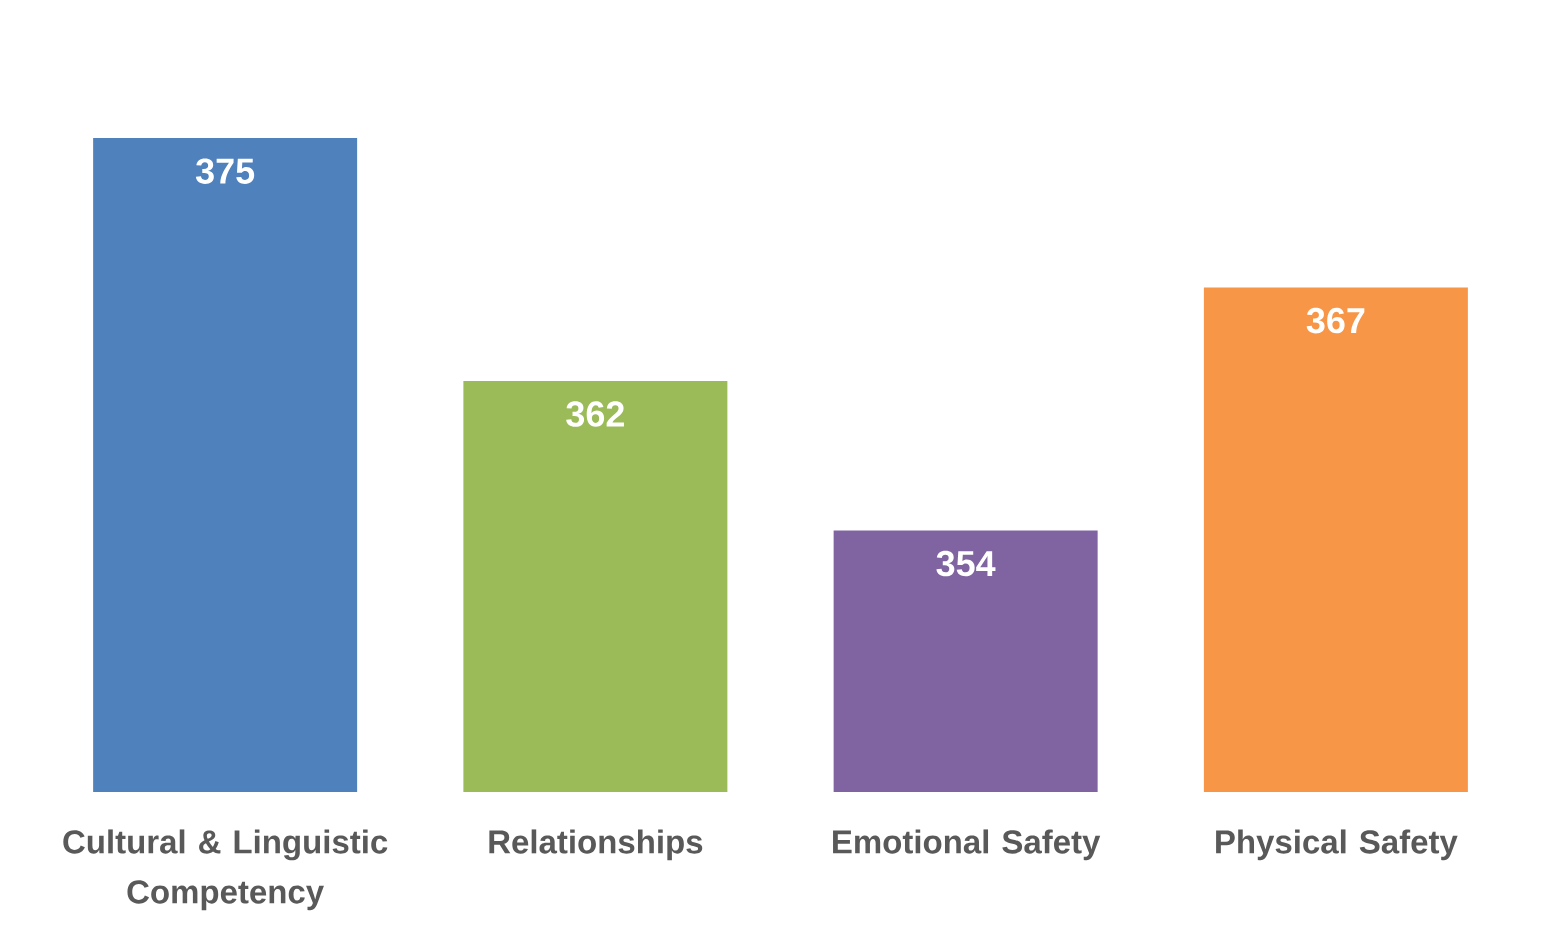 This screenshot has height=932, width=1547. Describe the element at coordinates (967, 845) in the screenshot. I see `x-tick-label: Emotional Safety` at that location.